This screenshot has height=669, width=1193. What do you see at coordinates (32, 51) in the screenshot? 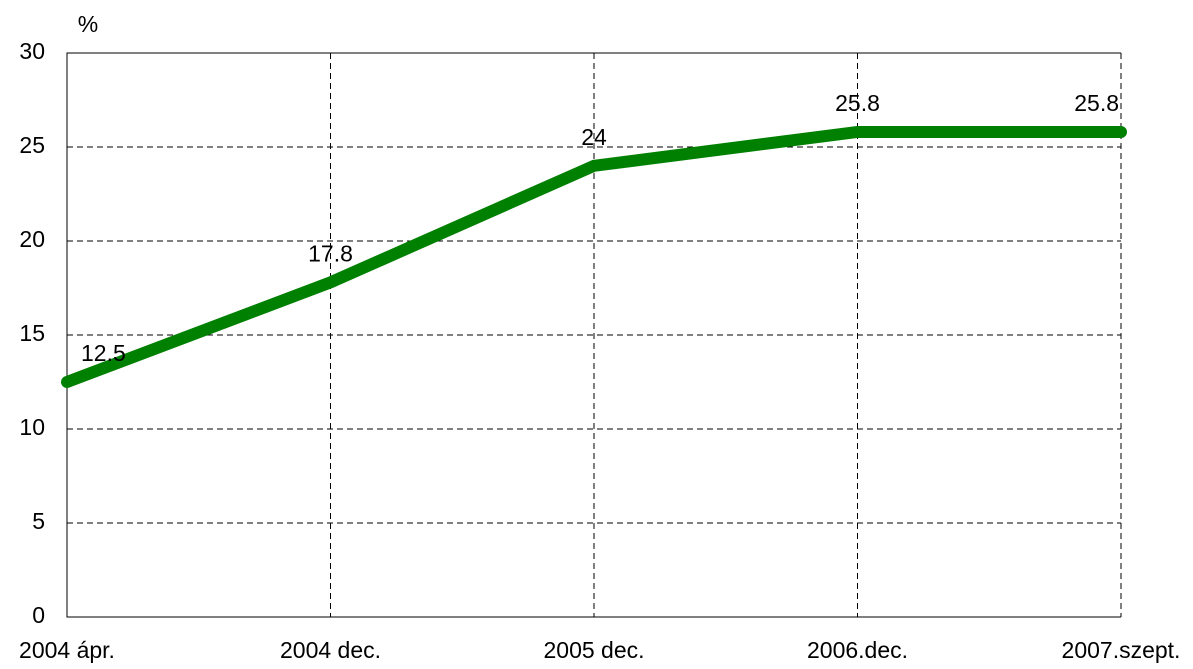
I see `y-tick-label: 30` at bounding box center [32, 51].